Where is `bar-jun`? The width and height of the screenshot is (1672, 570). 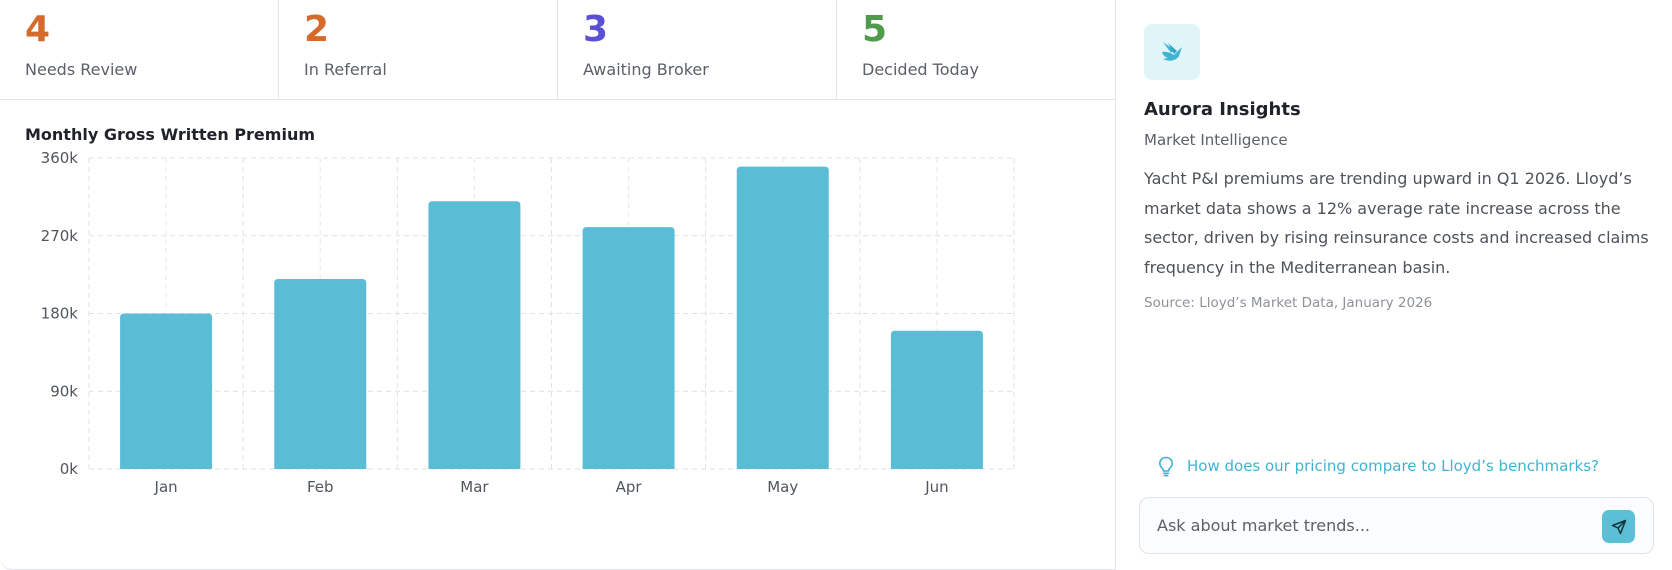 bar-jun is located at coordinates (936, 399).